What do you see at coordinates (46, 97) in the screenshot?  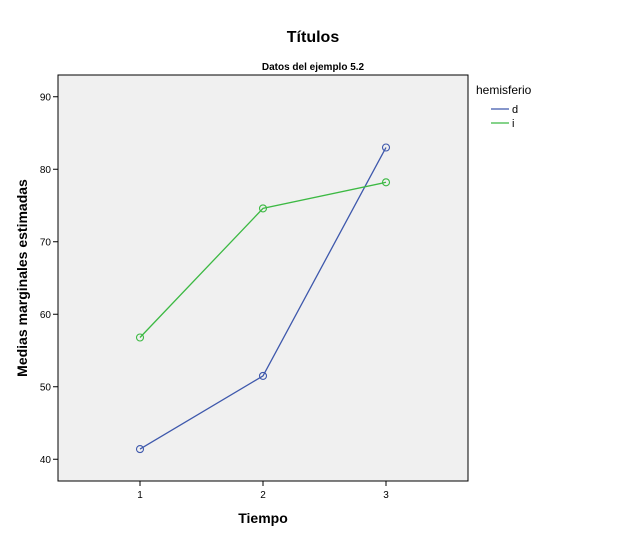 I see `y-tick-label: 90` at bounding box center [46, 97].